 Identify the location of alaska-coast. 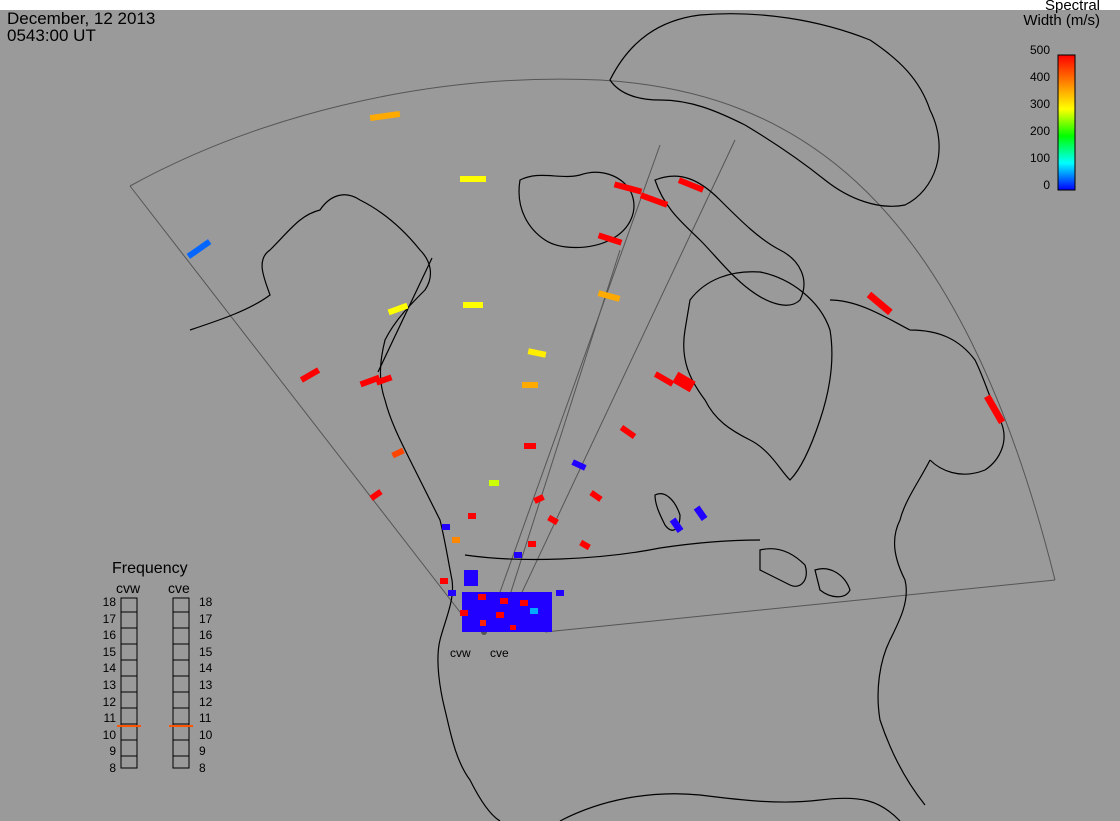
(310, 297).